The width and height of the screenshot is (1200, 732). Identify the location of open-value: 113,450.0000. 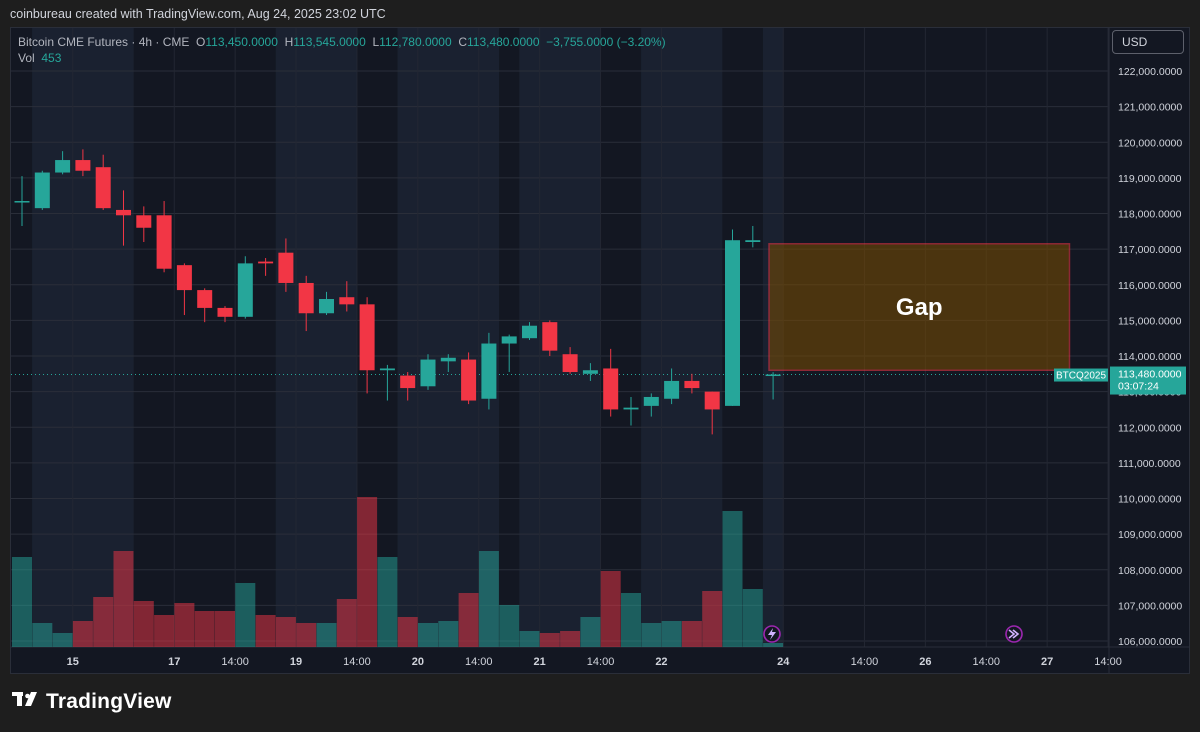
(241, 42).